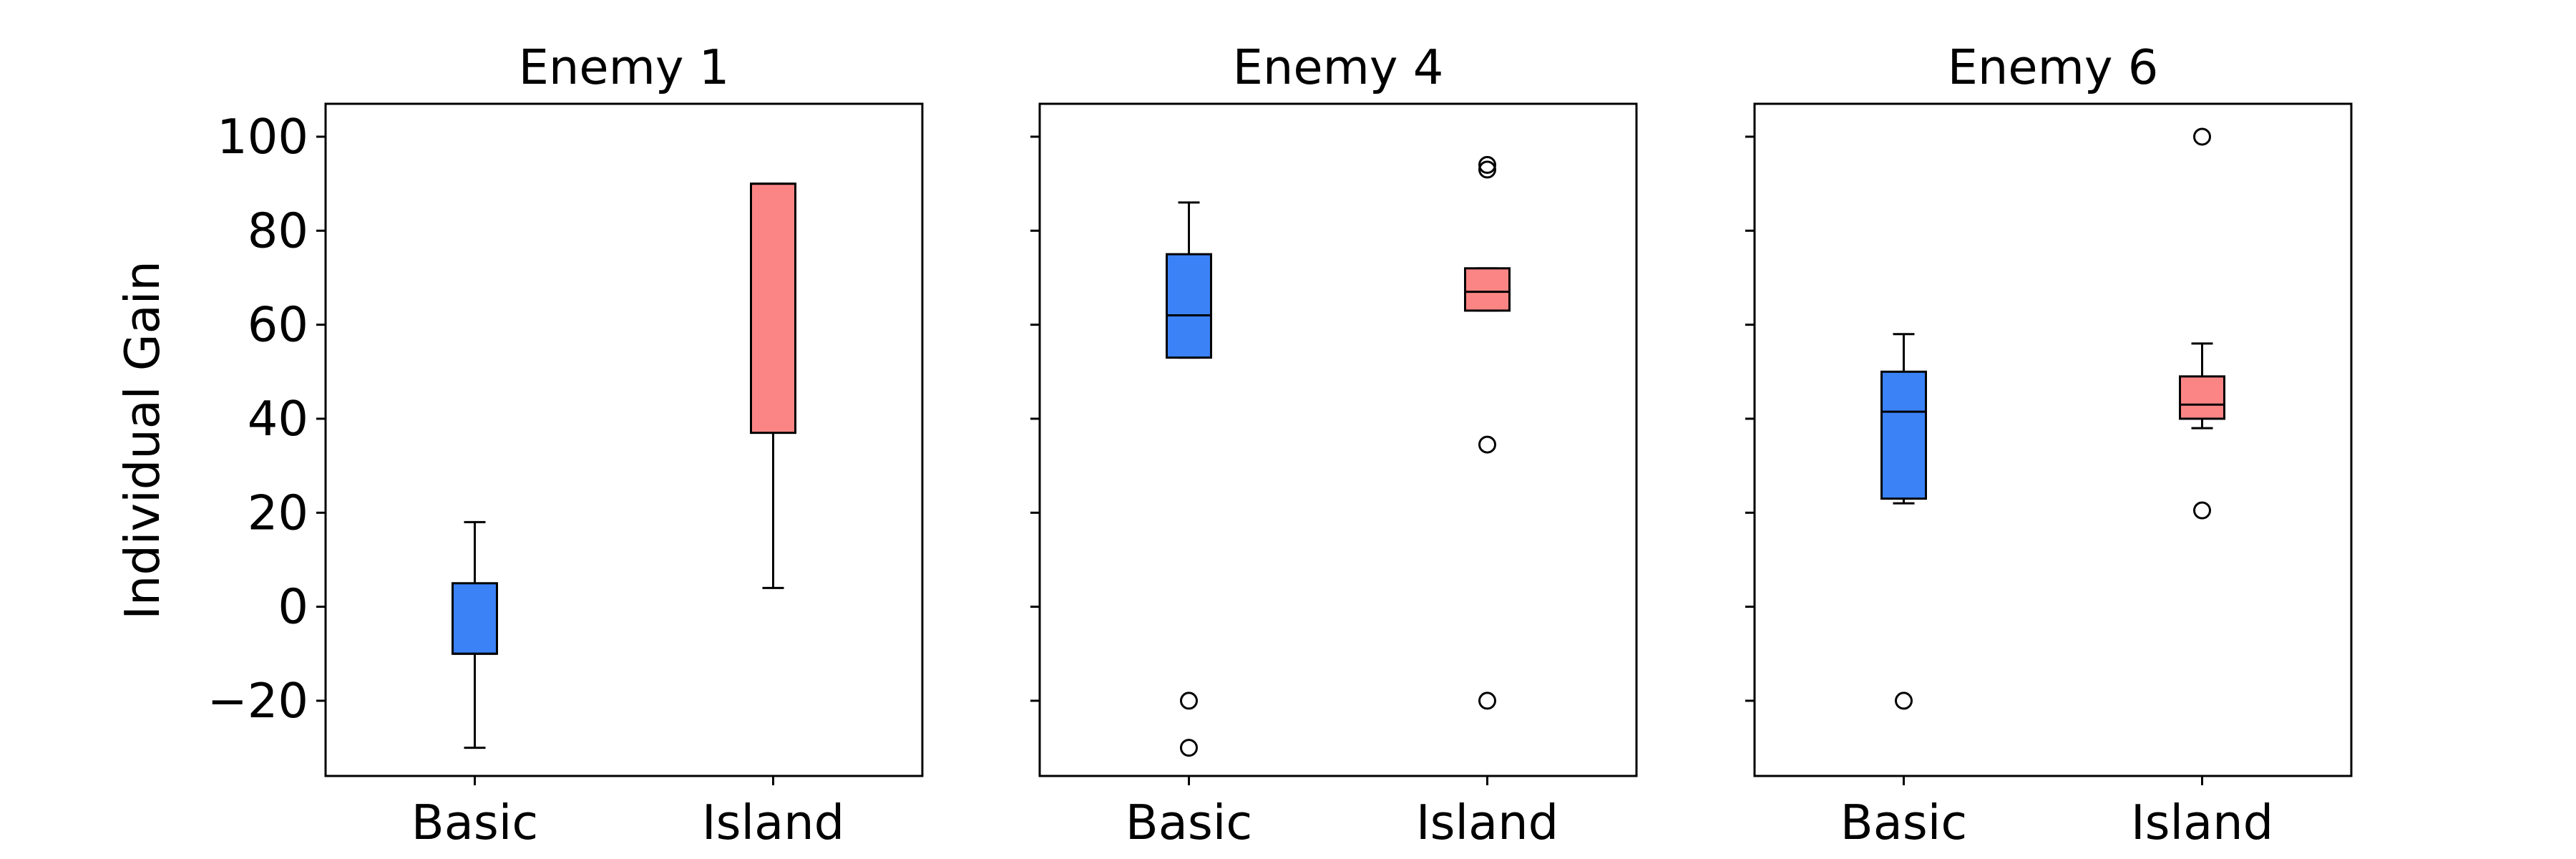  What do you see at coordinates (624, 67) in the screenshot?
I see `panel-title: Enemy 1` at bounding box center [624, 67].